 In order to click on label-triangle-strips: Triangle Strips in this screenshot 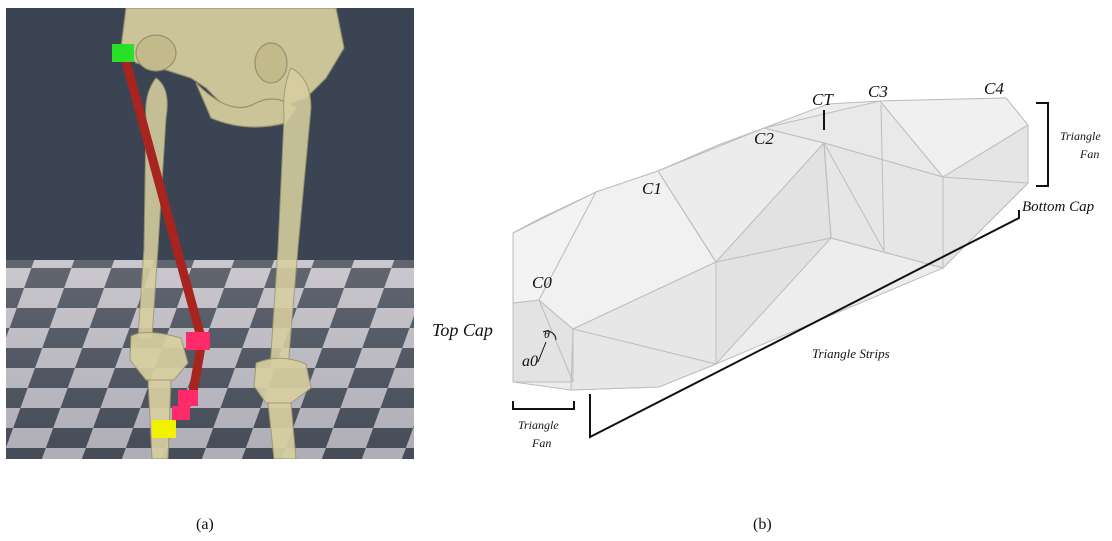, I will do `click(851, 353)`.